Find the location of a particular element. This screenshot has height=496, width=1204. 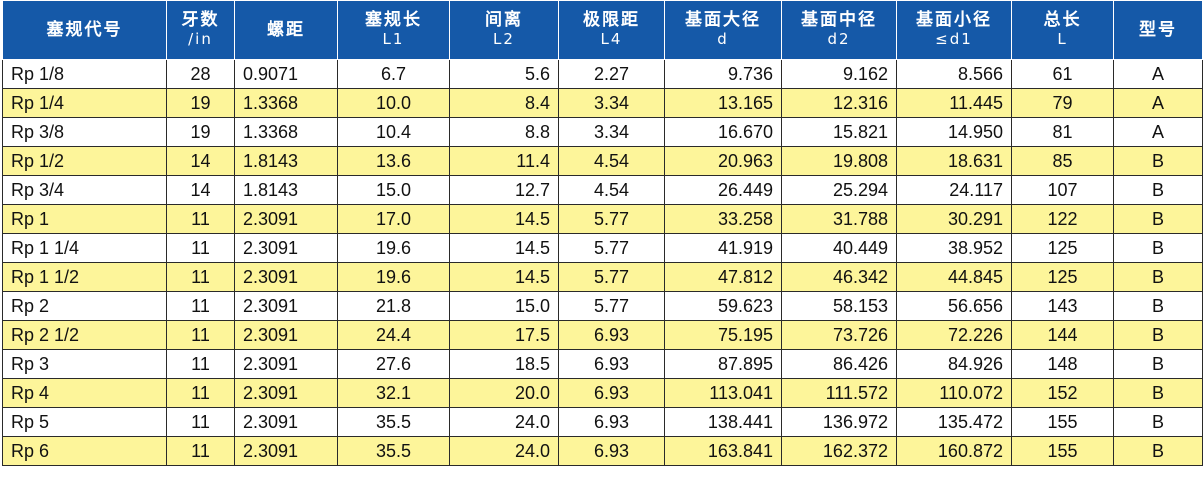

header-total-length: 总长 L is located at coordinates (1062, 30).